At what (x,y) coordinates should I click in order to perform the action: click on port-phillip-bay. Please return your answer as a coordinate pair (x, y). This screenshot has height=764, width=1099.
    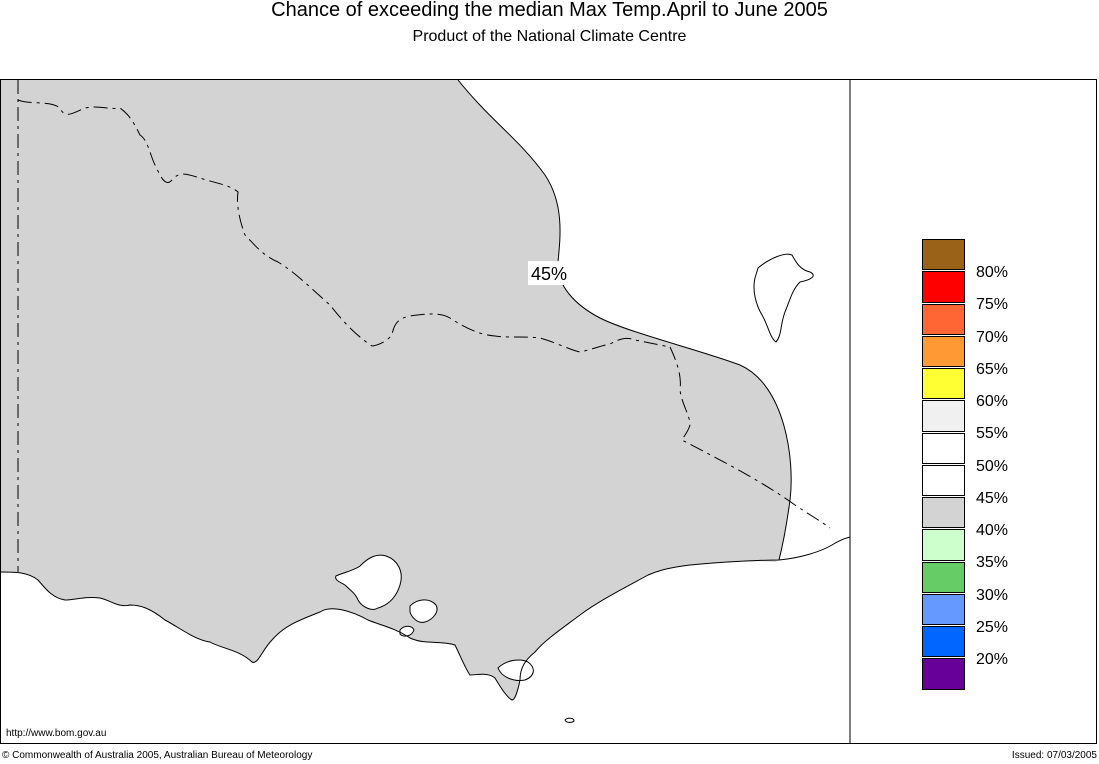
    Looking at the image, I should click on (368, 582).